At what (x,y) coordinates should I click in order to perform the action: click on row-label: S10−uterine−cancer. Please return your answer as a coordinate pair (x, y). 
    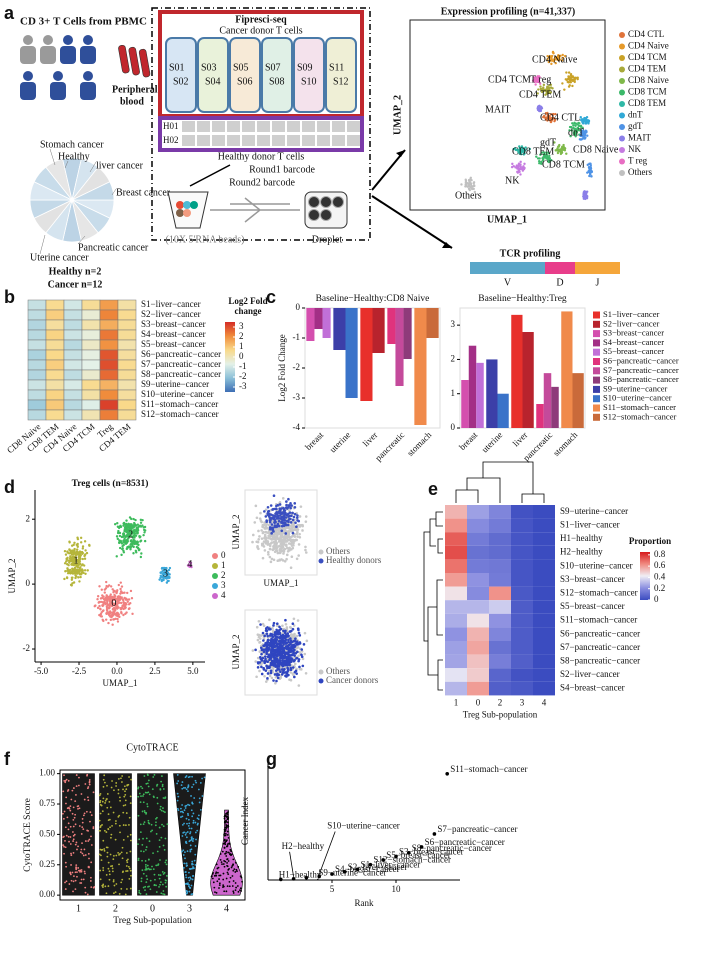
    Looking at the image, I should click on (177, 394).